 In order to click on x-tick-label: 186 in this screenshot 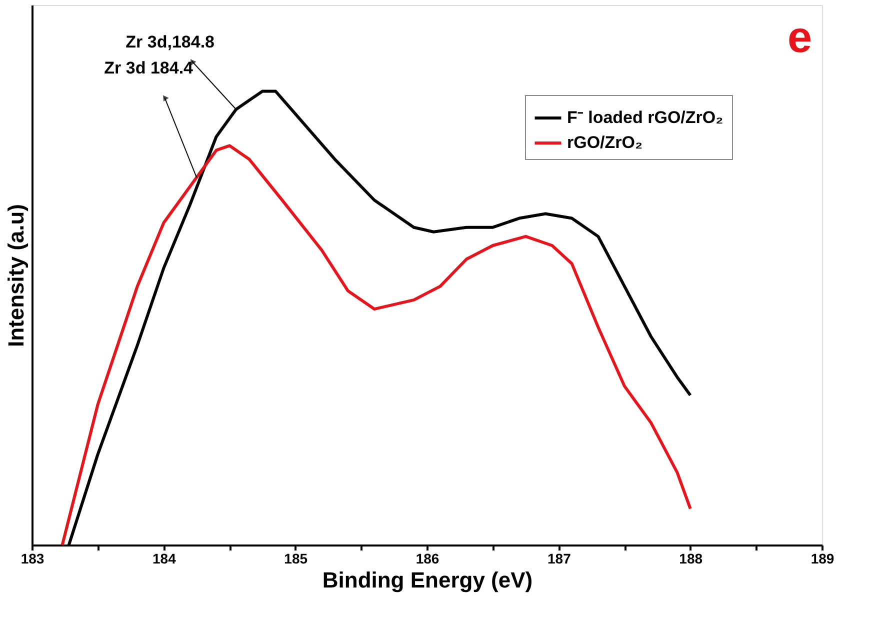, I will do `click(428, 558)`.